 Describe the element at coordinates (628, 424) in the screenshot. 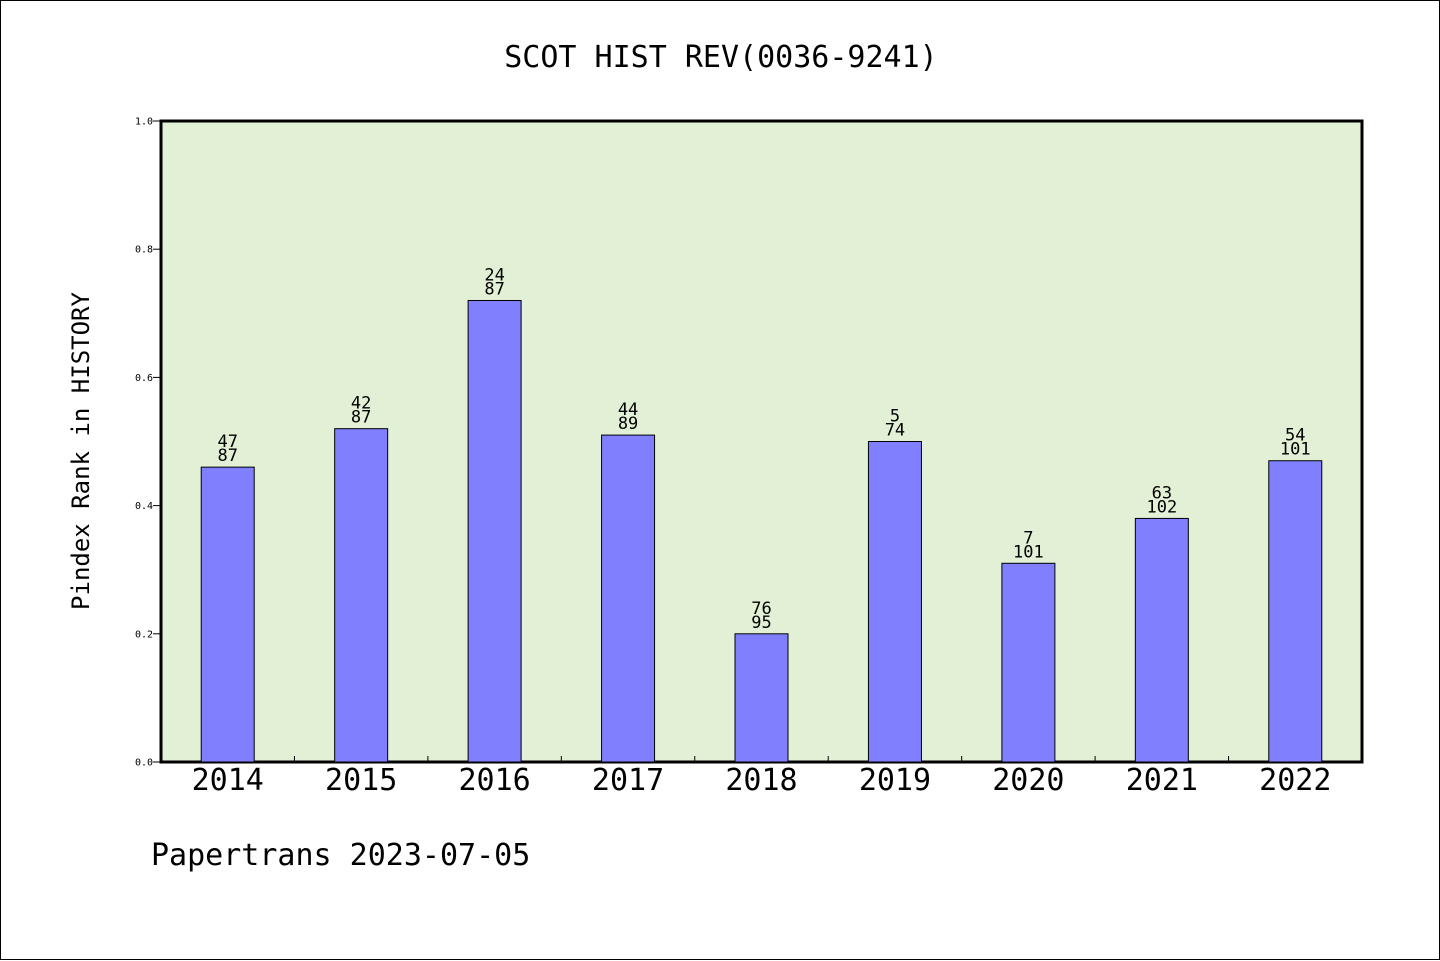

I see `bar-label-bottom: 89` at that location.